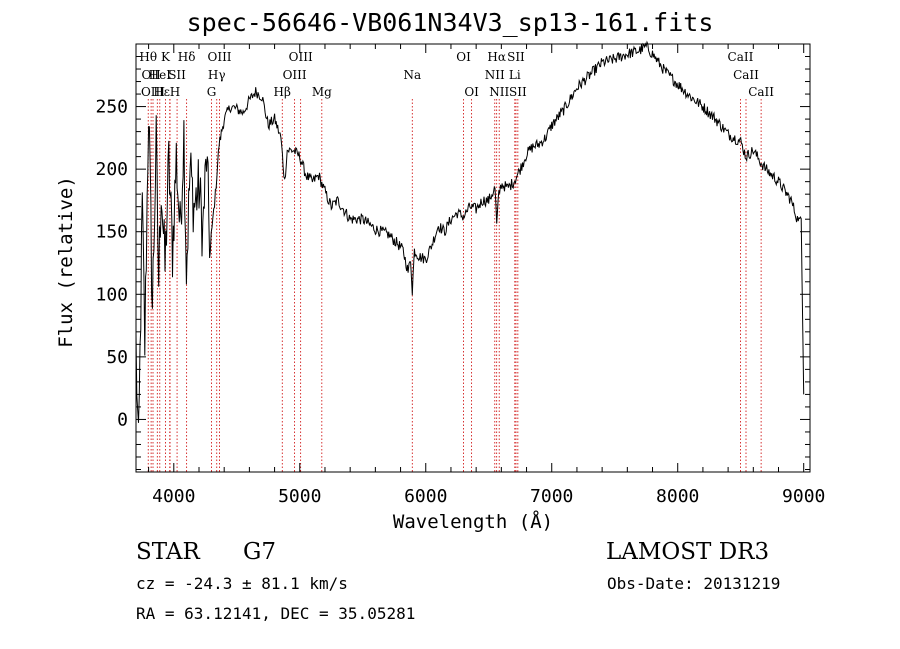  What do you see at coordinates (282, 92) in the screenshot?
I see `line-label: Hβ` at bounding box center [282, 92].